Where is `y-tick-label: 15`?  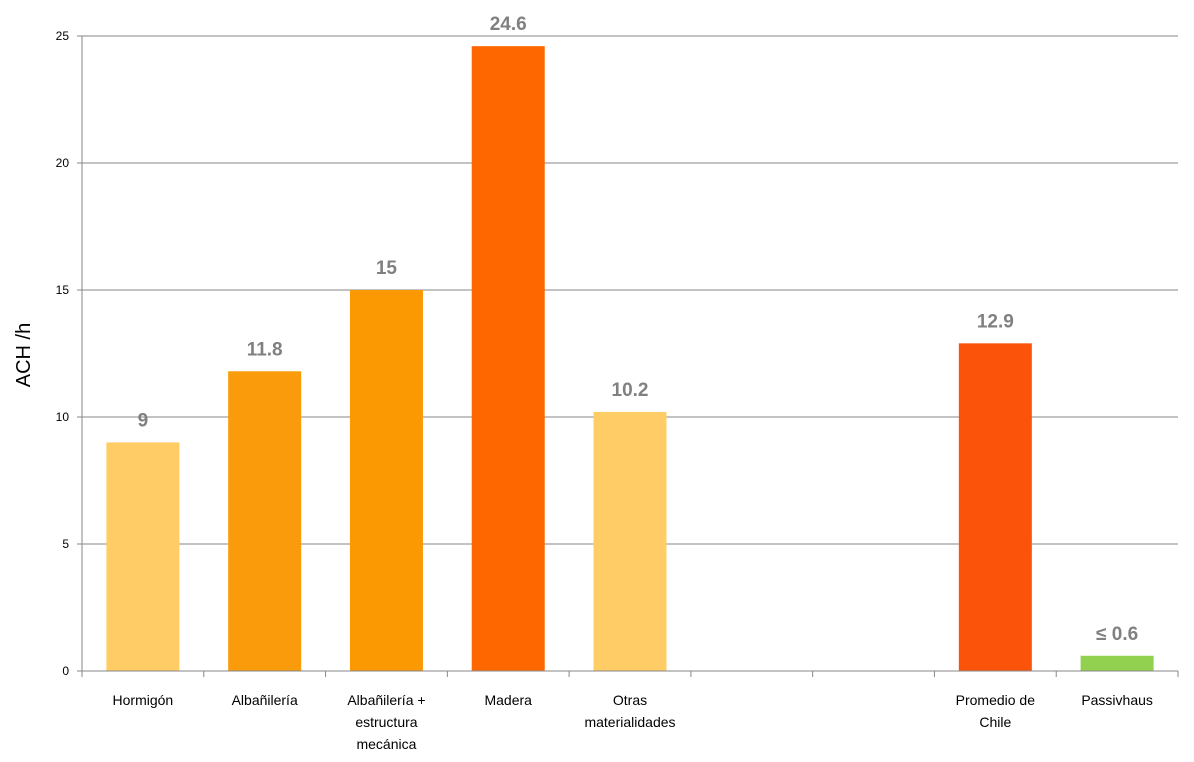
y-tick-label: 15 is located at coordinates (63, 290).